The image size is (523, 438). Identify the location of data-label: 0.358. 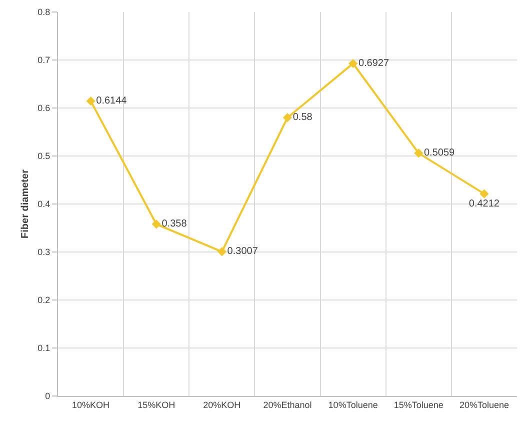
(175, 224).